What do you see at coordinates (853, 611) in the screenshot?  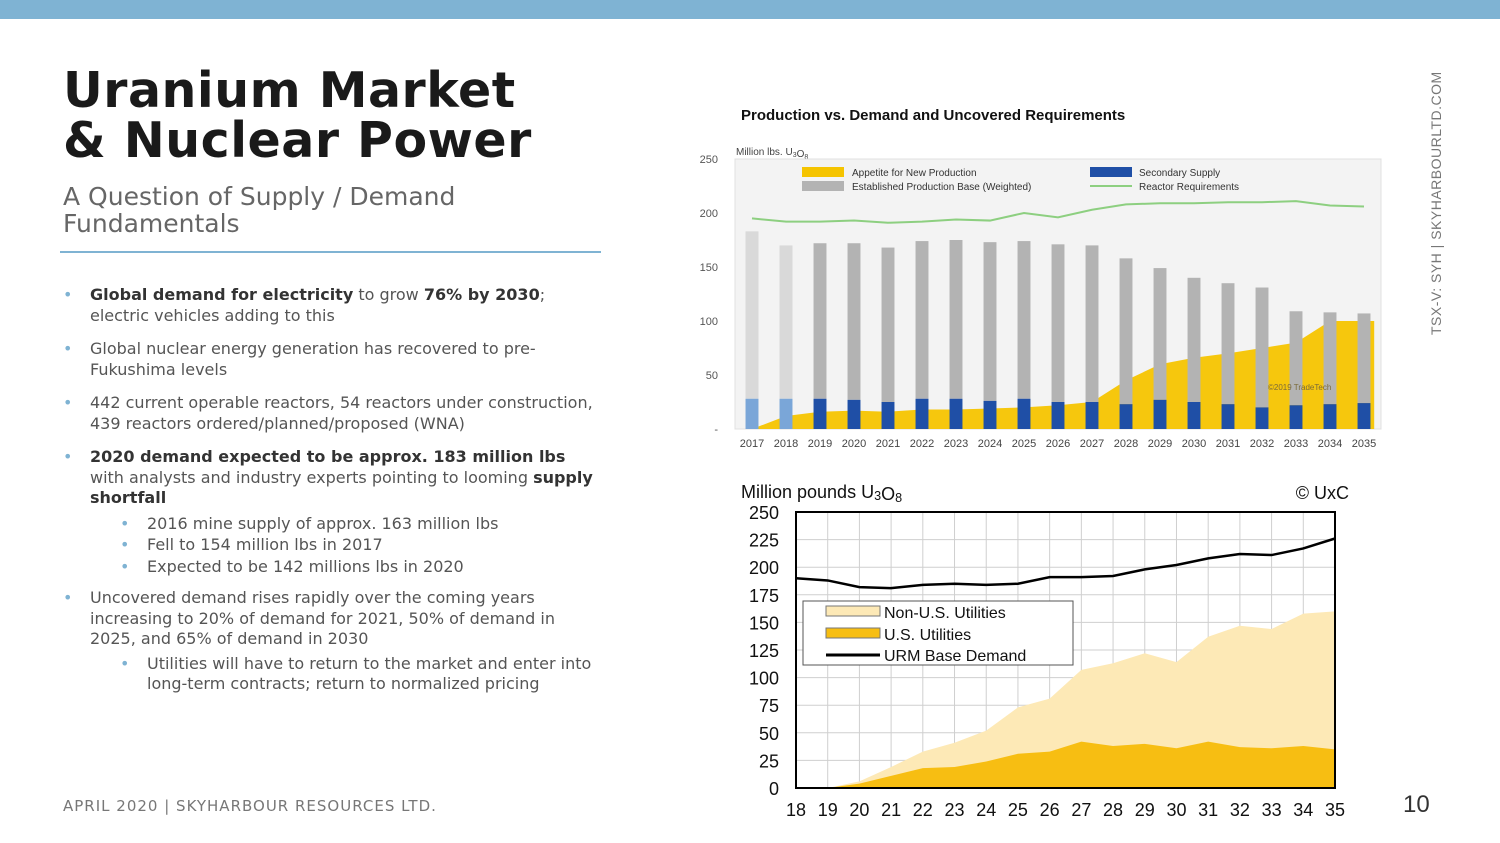 I see `chart2-legend-swatch-non-us` at bounding box center [853, 611].